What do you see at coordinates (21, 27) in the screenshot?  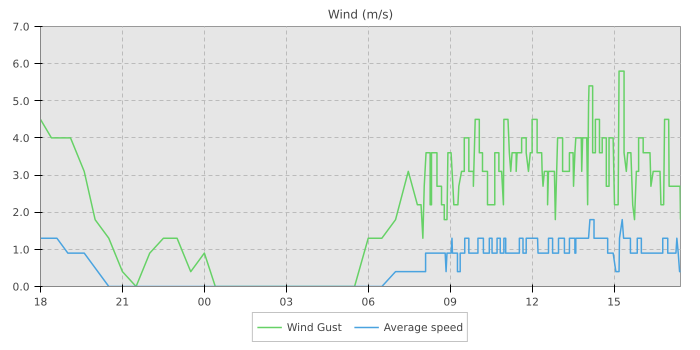 I see `y-tick-label: 7.0` at bounding box center [21, 27].